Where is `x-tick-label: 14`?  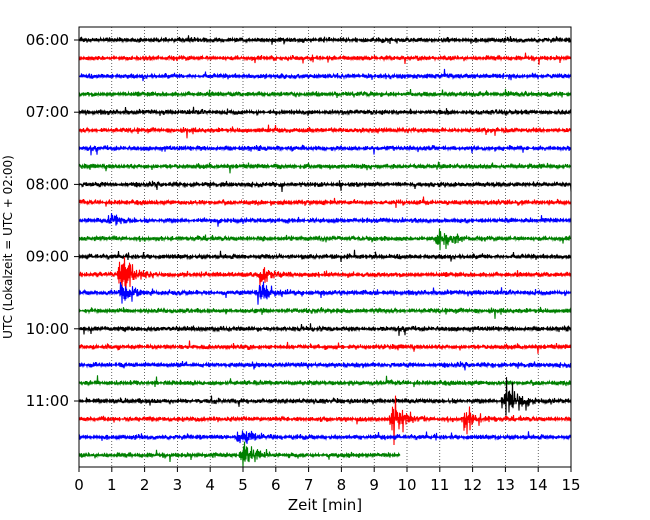
x-tick-label: 14 is located at coordinates (538, 485).